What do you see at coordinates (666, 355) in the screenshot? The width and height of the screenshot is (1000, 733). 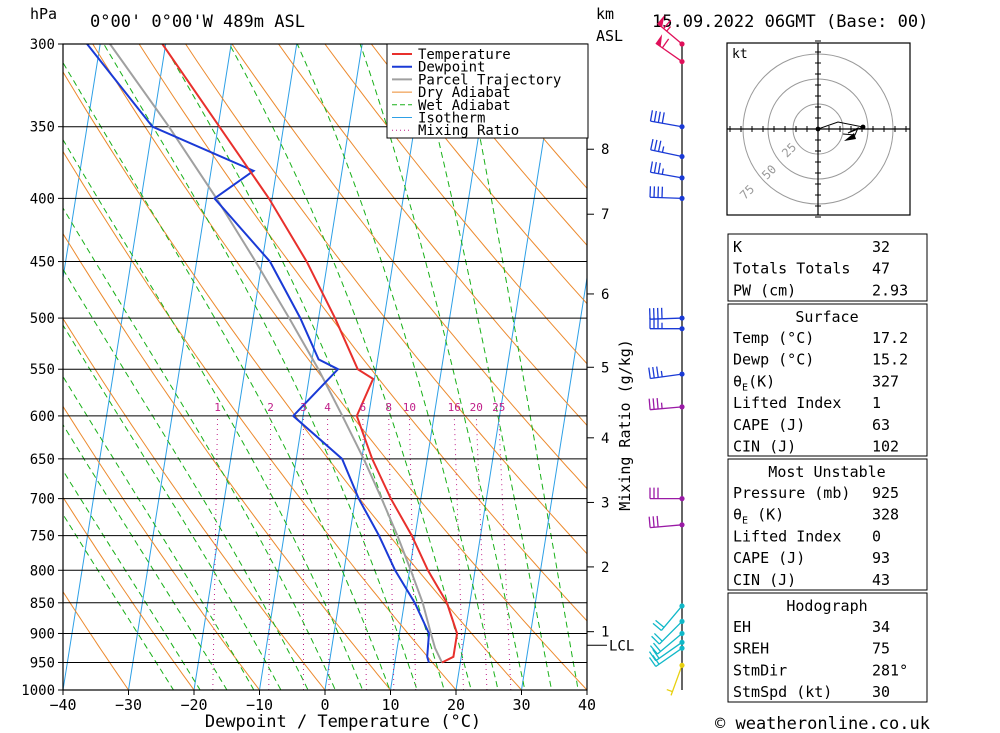 I see `wind-barbs` at bounding box center [666, 355].